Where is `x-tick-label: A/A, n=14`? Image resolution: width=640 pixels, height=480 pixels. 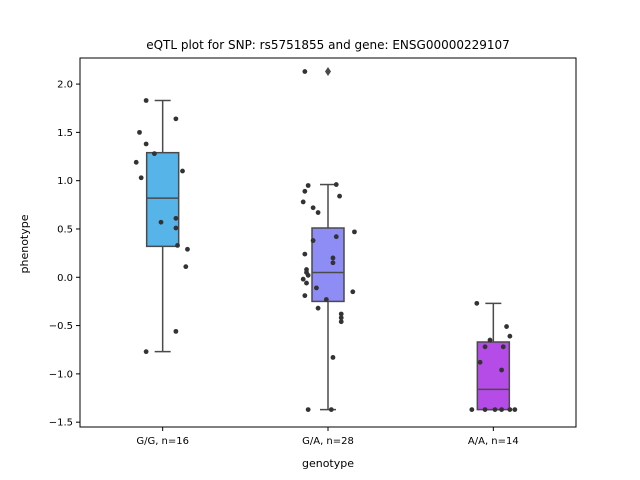
x-tick-label: A/A, n=14 is located at coordinates (493, 441).